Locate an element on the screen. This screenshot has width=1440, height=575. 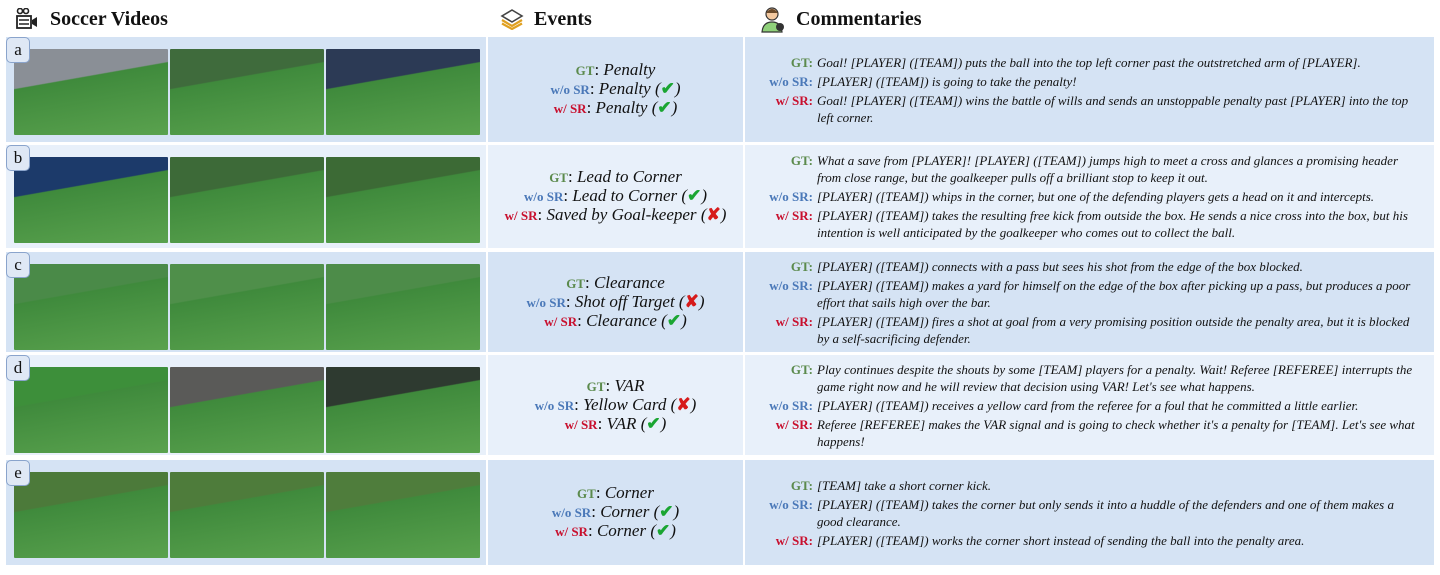
video-frames: d is located at coordinates (246, 405).